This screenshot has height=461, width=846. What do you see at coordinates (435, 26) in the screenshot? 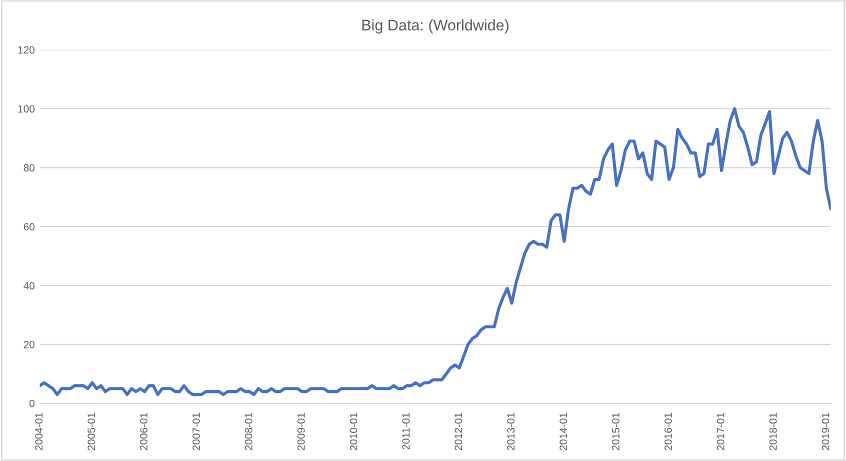
I see `chart-title: Big Data: (Worldwide)` at bounding box center [435, 26].